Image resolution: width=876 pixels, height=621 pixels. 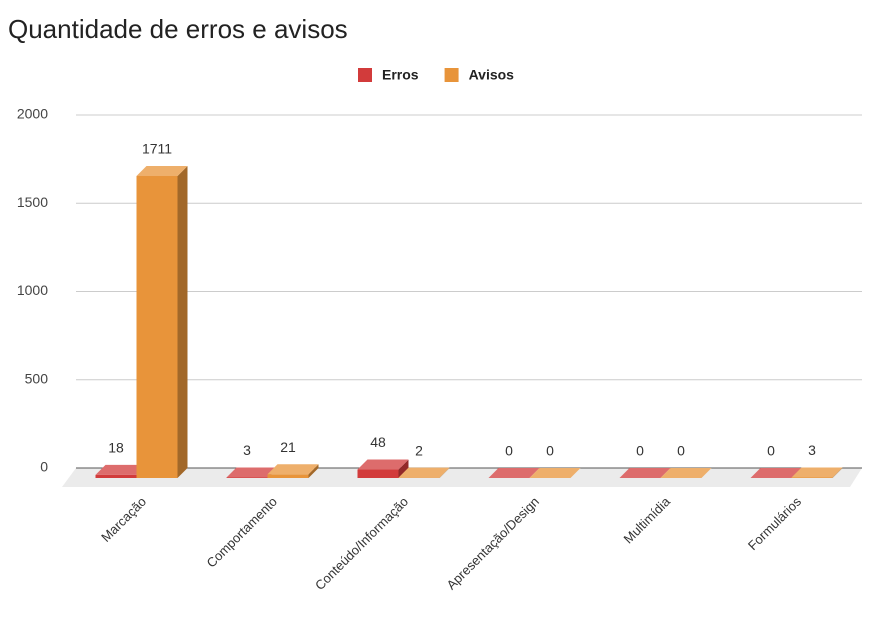 What do you see at coordinates (378, 442) in the screenshot?
I see `value-label: 48` at bounding box center [378, 442].